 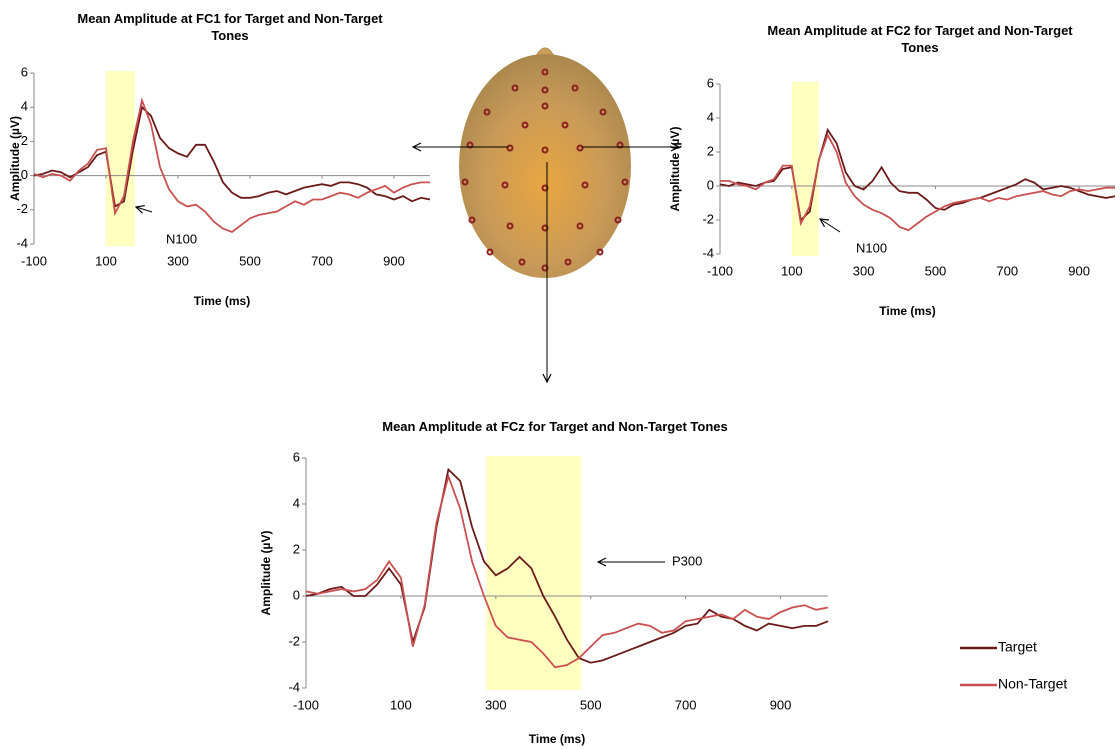 I want to click on legend-label: Target, so click(x=1017, y=647).